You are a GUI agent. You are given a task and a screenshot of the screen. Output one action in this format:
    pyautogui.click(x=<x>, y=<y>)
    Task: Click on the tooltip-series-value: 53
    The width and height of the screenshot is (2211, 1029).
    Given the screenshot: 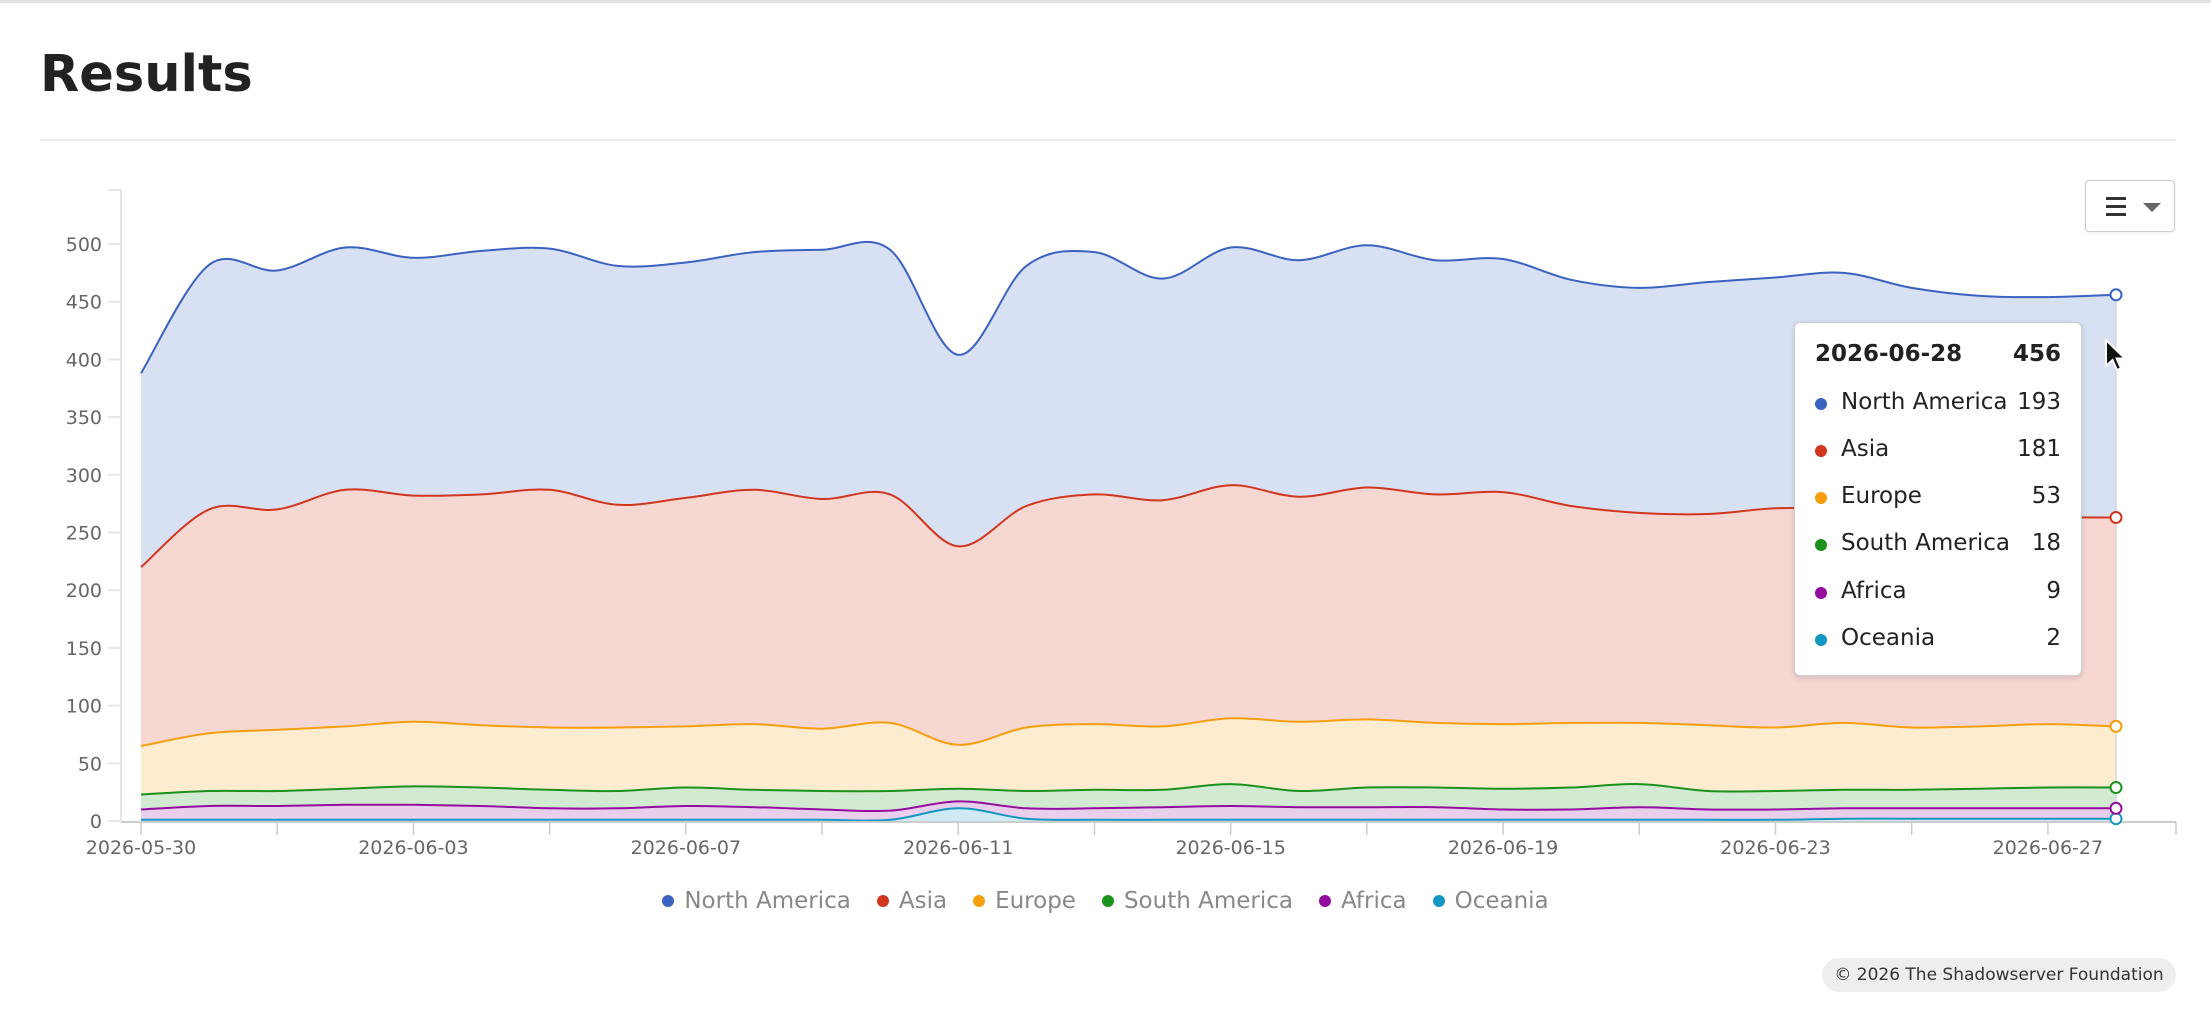 What is the action you would take?
    pyautogui.click(x=2046, y=496)
    